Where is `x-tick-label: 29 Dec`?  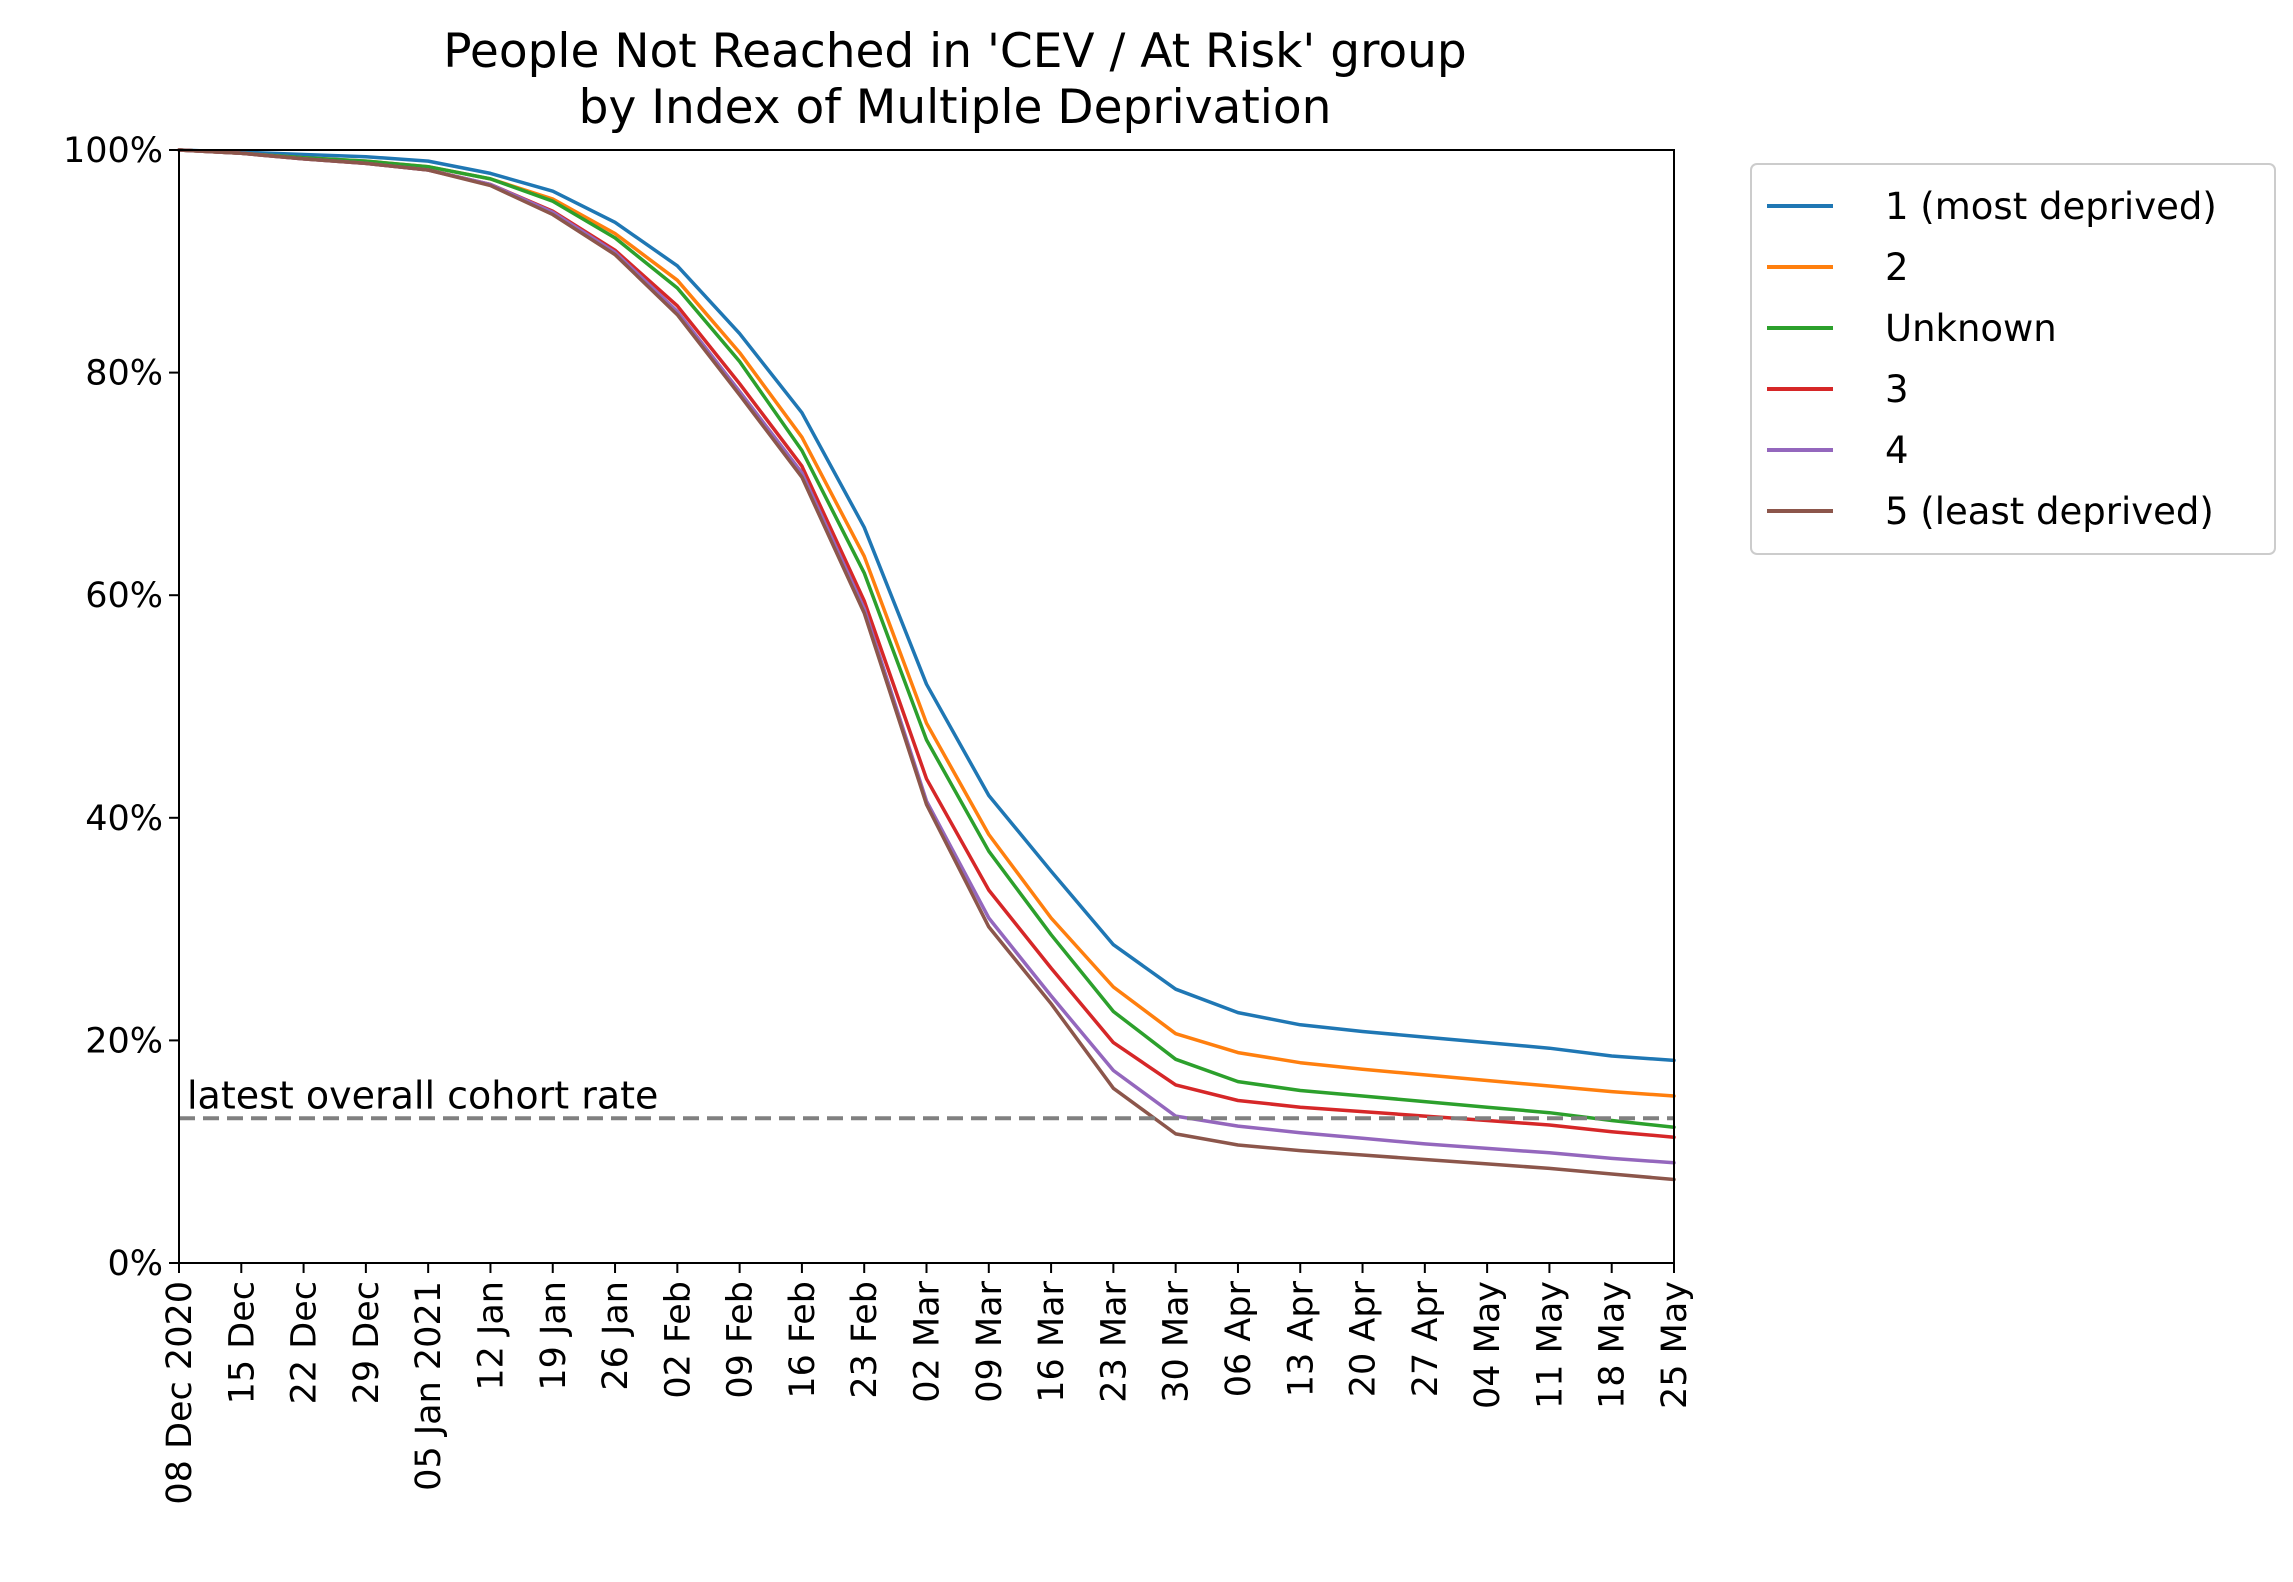
x-tick-label: 29 Dec is located at coordinates (367, 1342).